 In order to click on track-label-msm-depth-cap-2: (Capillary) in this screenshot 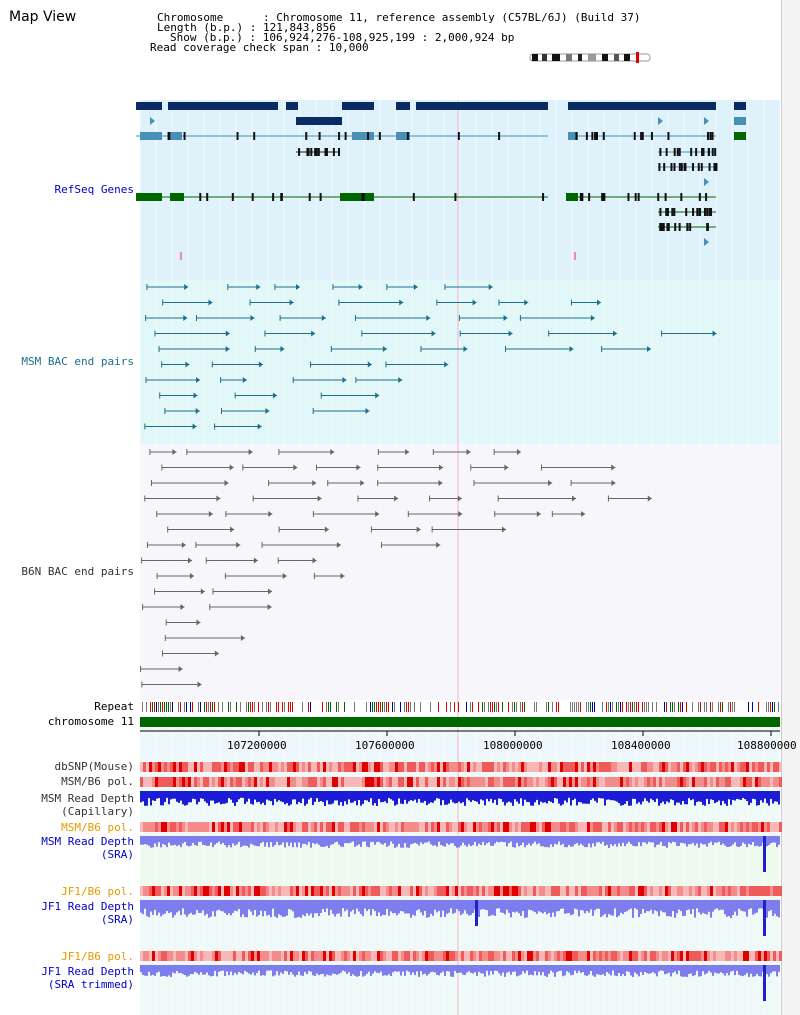, I will do `click(97, 811)`.